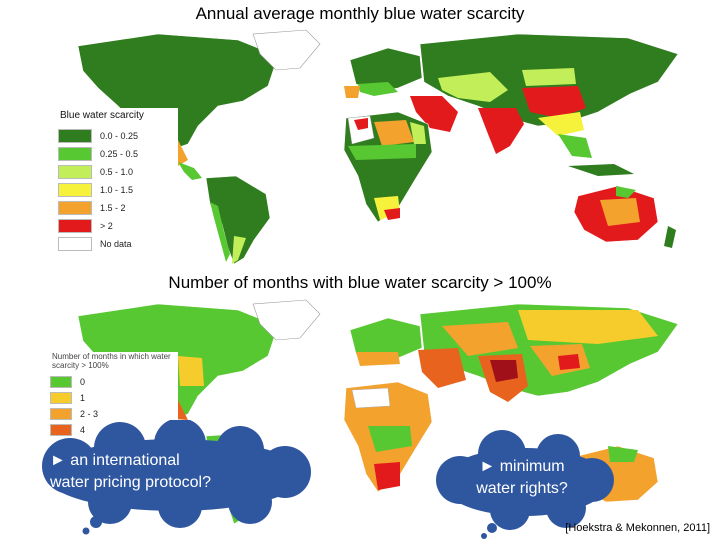 The height and width of the screenshot is (540, 720). I want to click on callout-line: water rights?, so click(522, 488).